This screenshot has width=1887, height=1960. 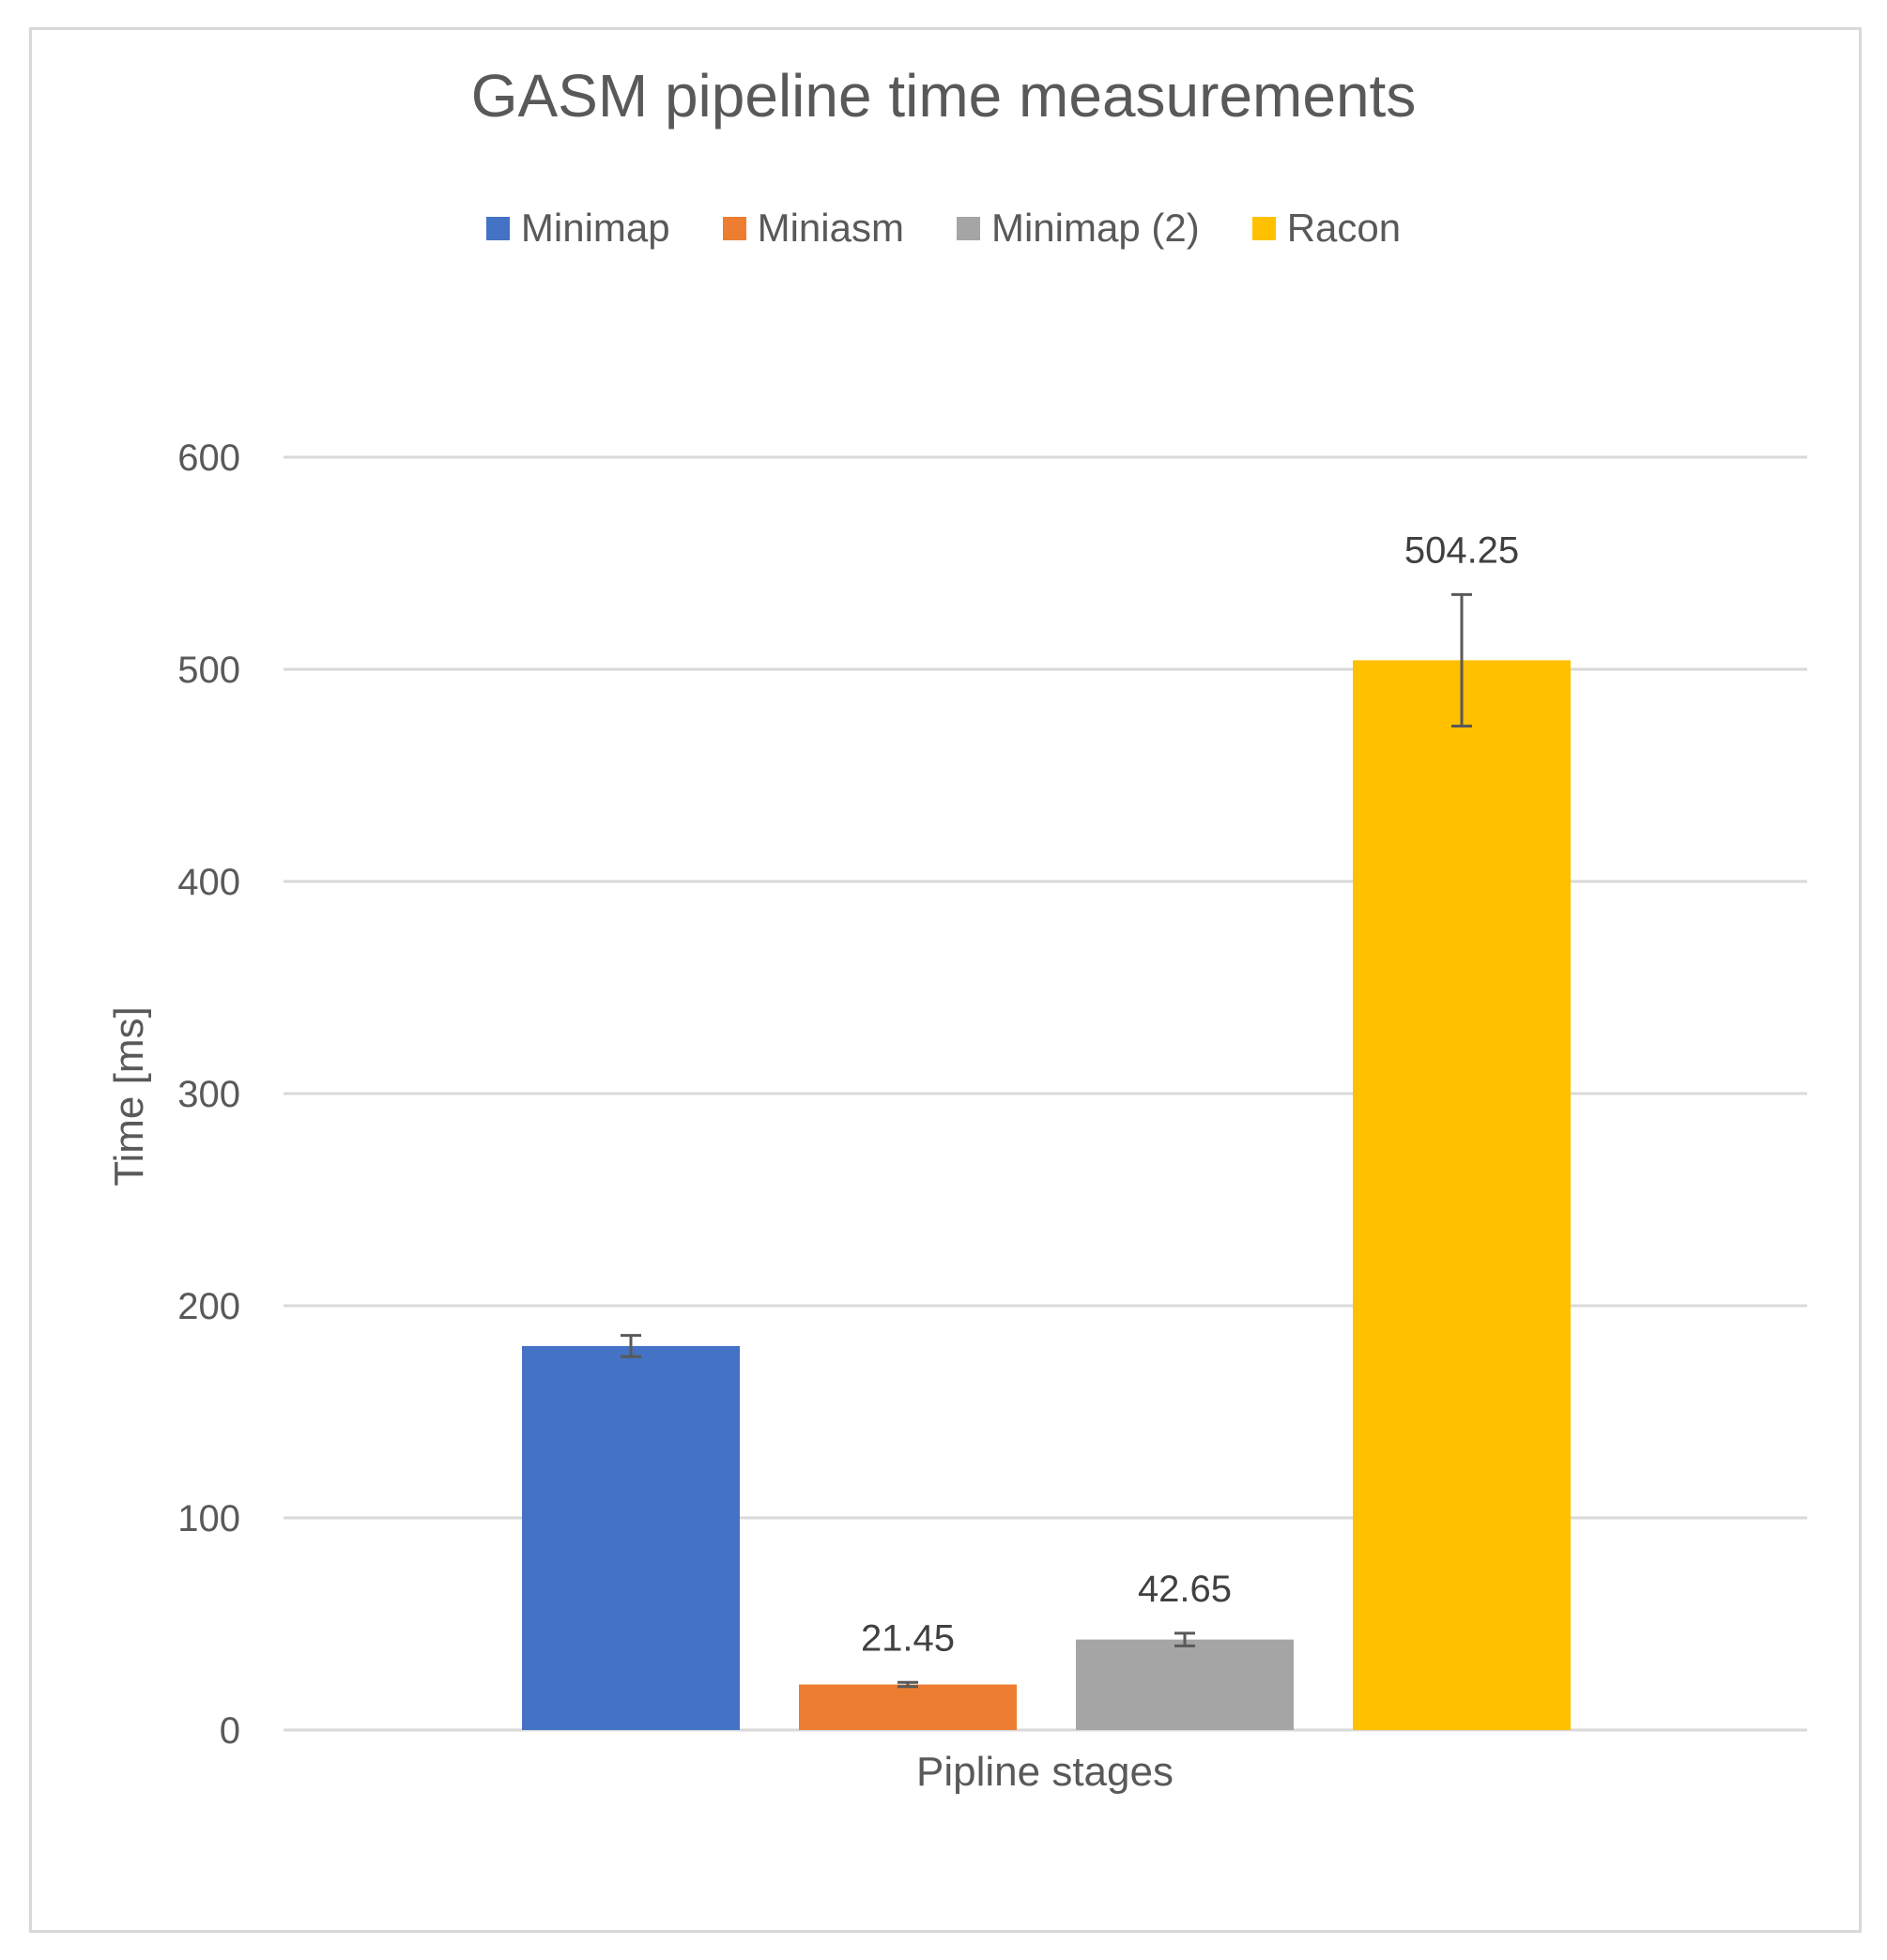 I want to click on legend-label-racon: Racon, so click(x=1344, y=228).